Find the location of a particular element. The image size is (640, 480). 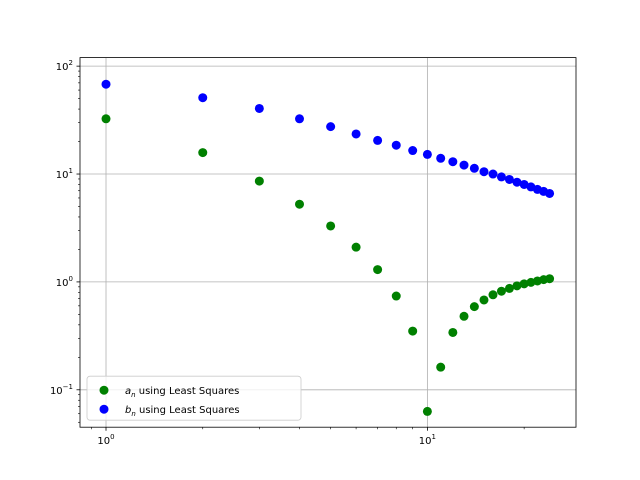

y-tick-label: 10⁰ is located at coordinates (64, 282).